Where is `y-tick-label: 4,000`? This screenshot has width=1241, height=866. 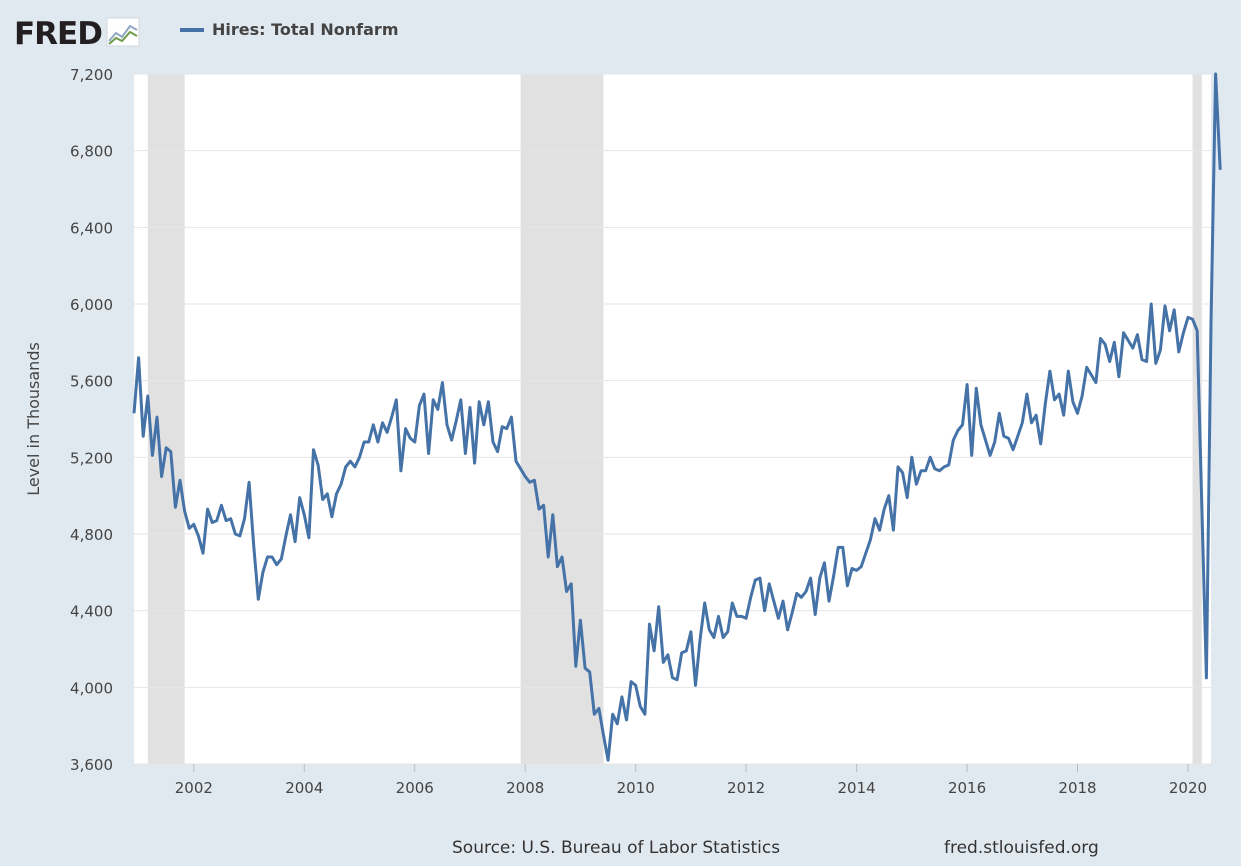 y-tick-label: 4,000 is located at coordinates (91, 688).